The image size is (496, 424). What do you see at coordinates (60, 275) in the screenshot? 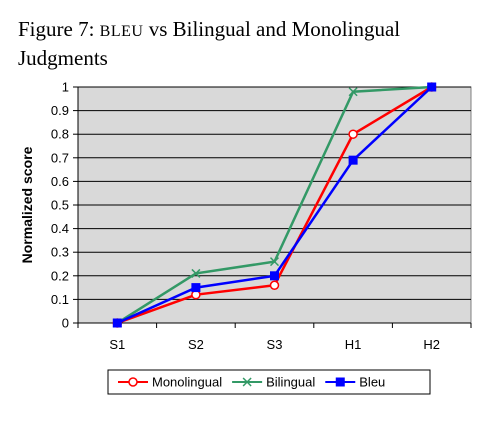
I see `y-tick-label: 0.2` at bounding box center [60, 275].